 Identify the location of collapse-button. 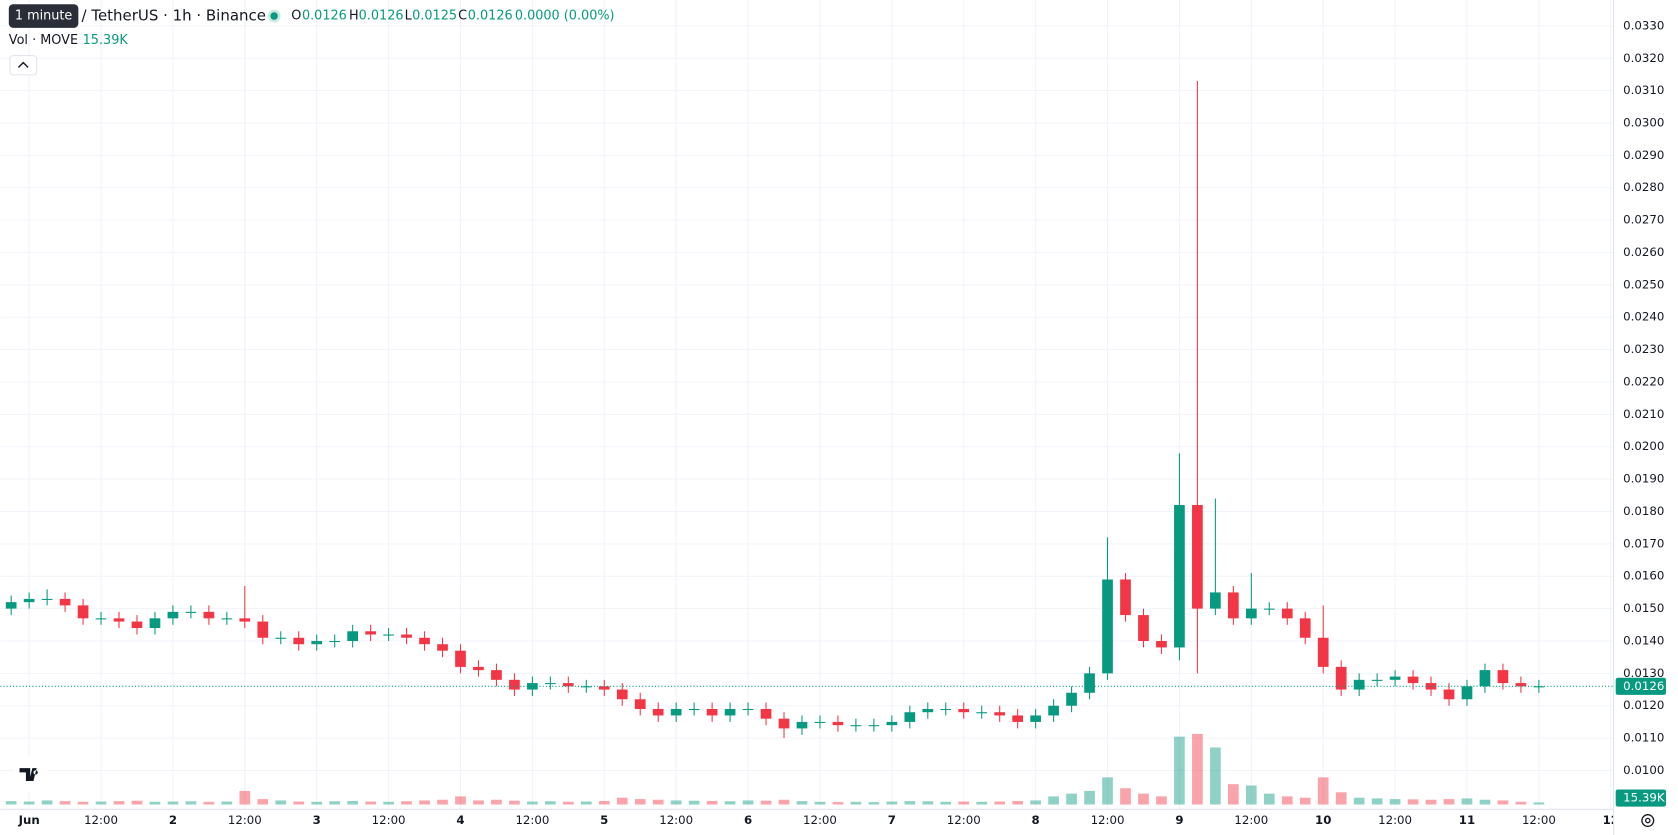
(23, 65).